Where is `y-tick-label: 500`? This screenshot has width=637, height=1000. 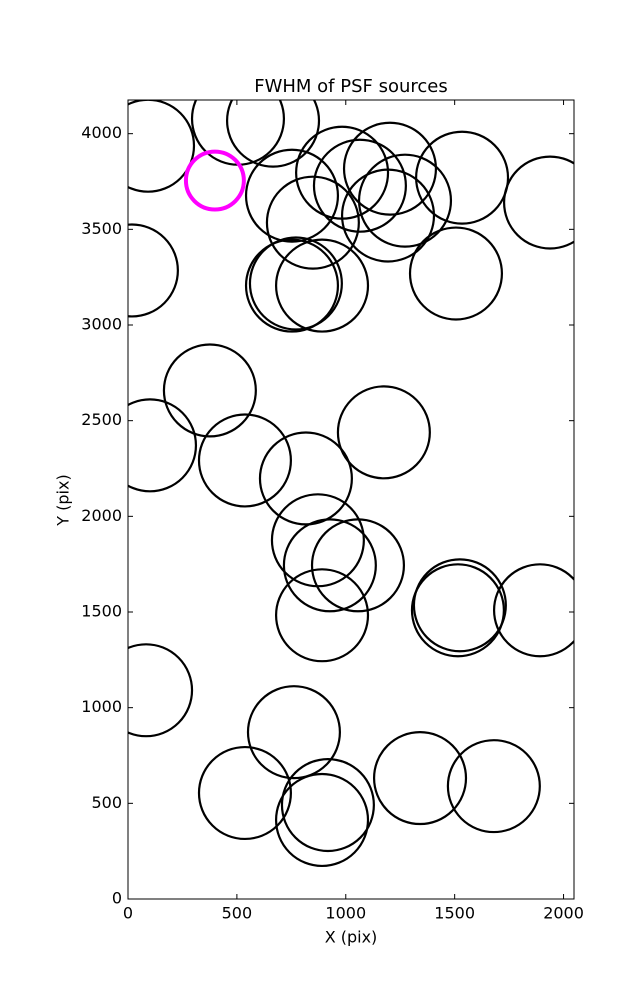
y-tick-label: 500 is located at coordinates (106, 802).